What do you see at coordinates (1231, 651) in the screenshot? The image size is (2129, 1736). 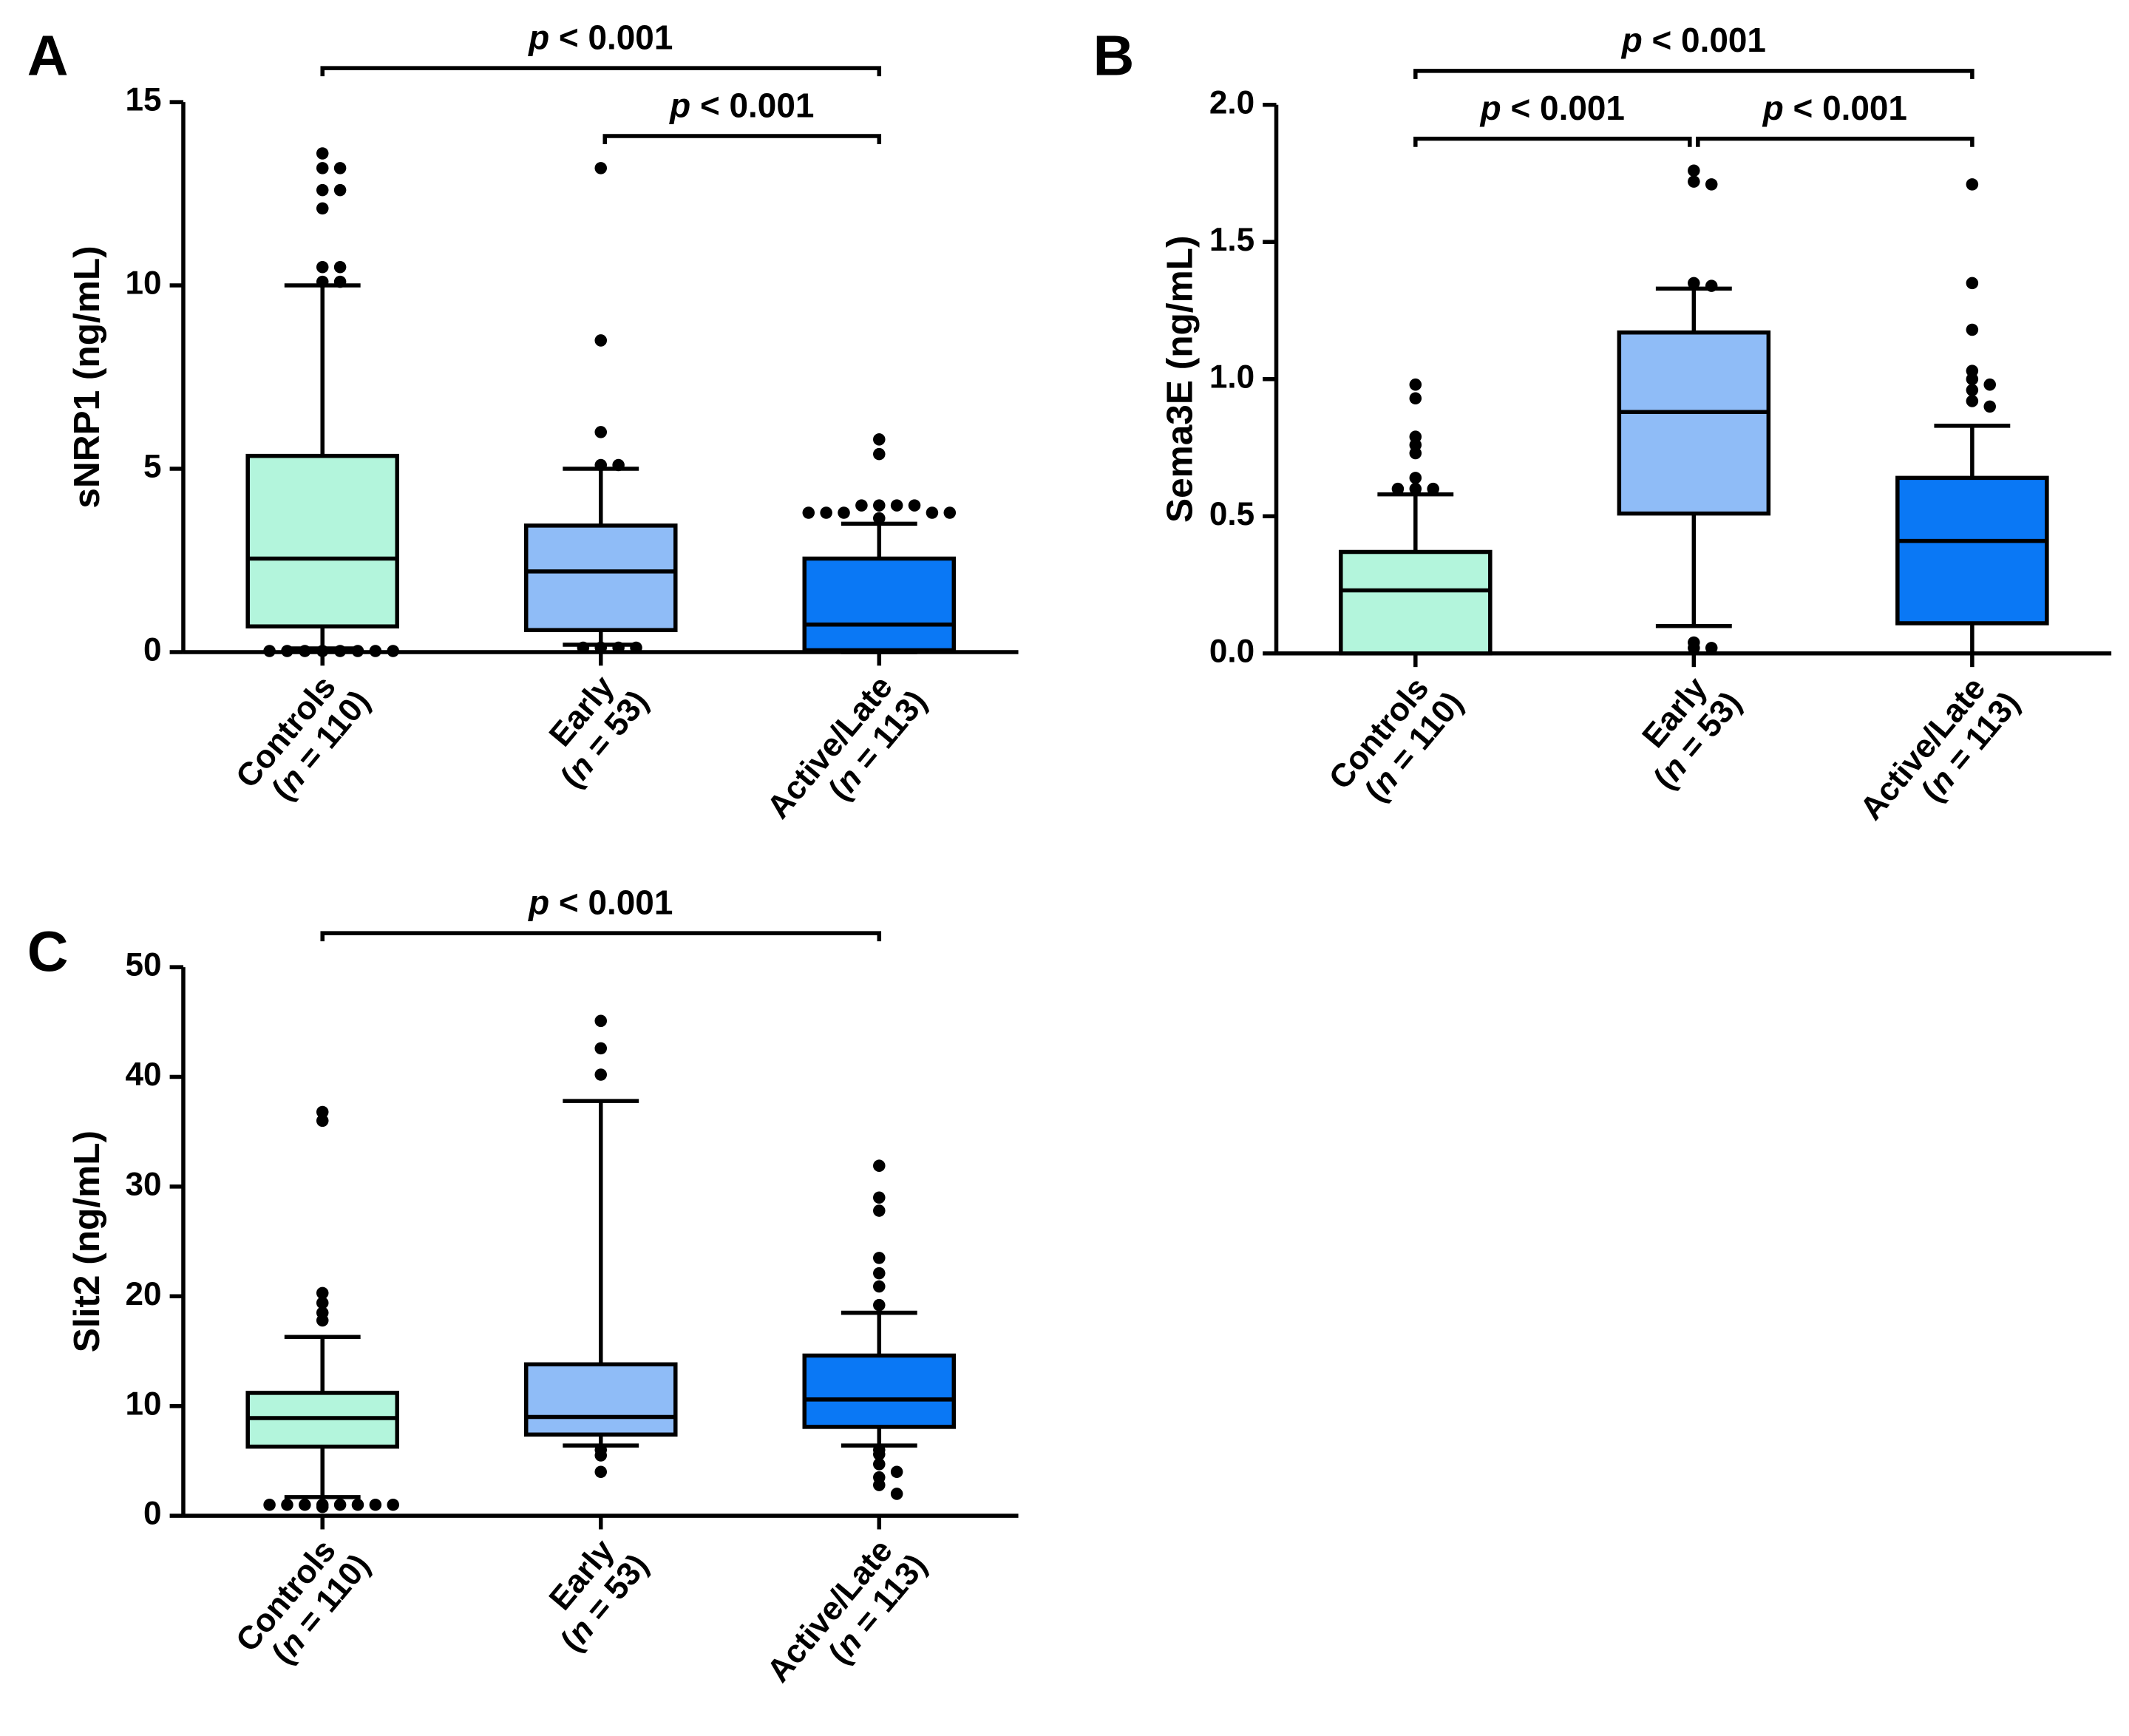 I see `y-tick-label: 0.0` at bounding box center [1231, 651].